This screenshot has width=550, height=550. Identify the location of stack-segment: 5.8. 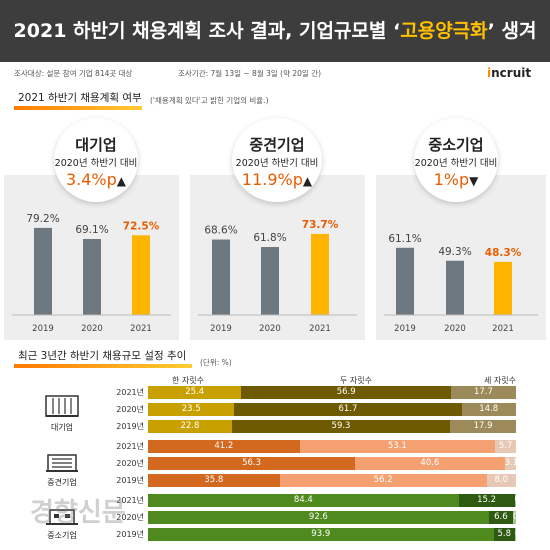
(504, 534).